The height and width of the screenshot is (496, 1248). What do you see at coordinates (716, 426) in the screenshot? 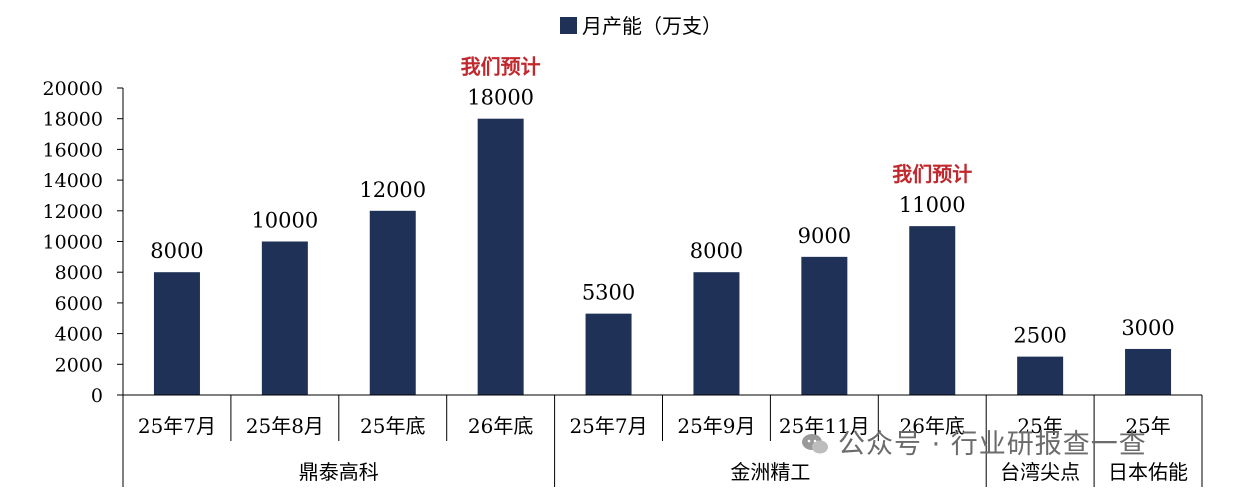
I see `x-tick-label: 25年9月` at bounding box center [716, 426].